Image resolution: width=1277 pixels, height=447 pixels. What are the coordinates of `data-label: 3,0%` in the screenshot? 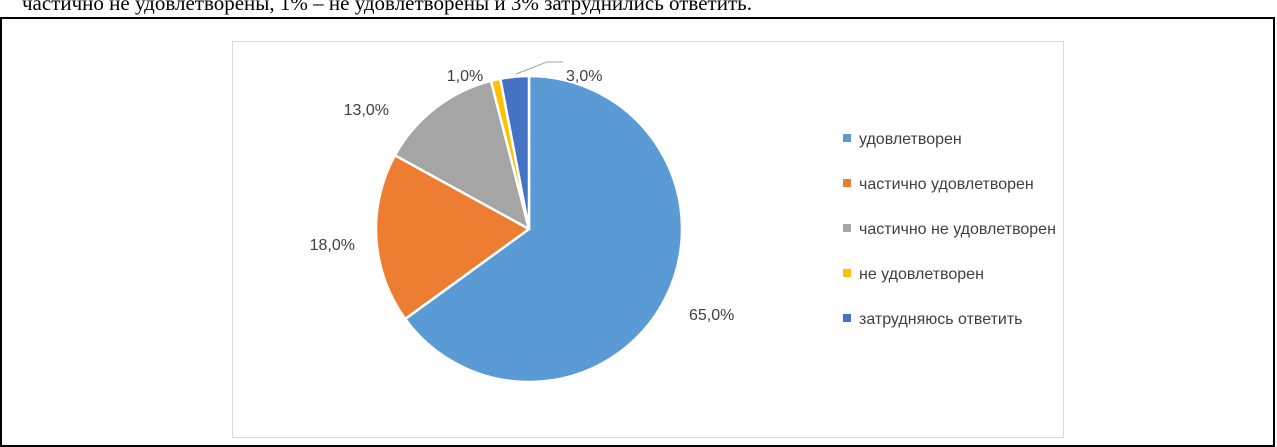 It's located at (584, 76).